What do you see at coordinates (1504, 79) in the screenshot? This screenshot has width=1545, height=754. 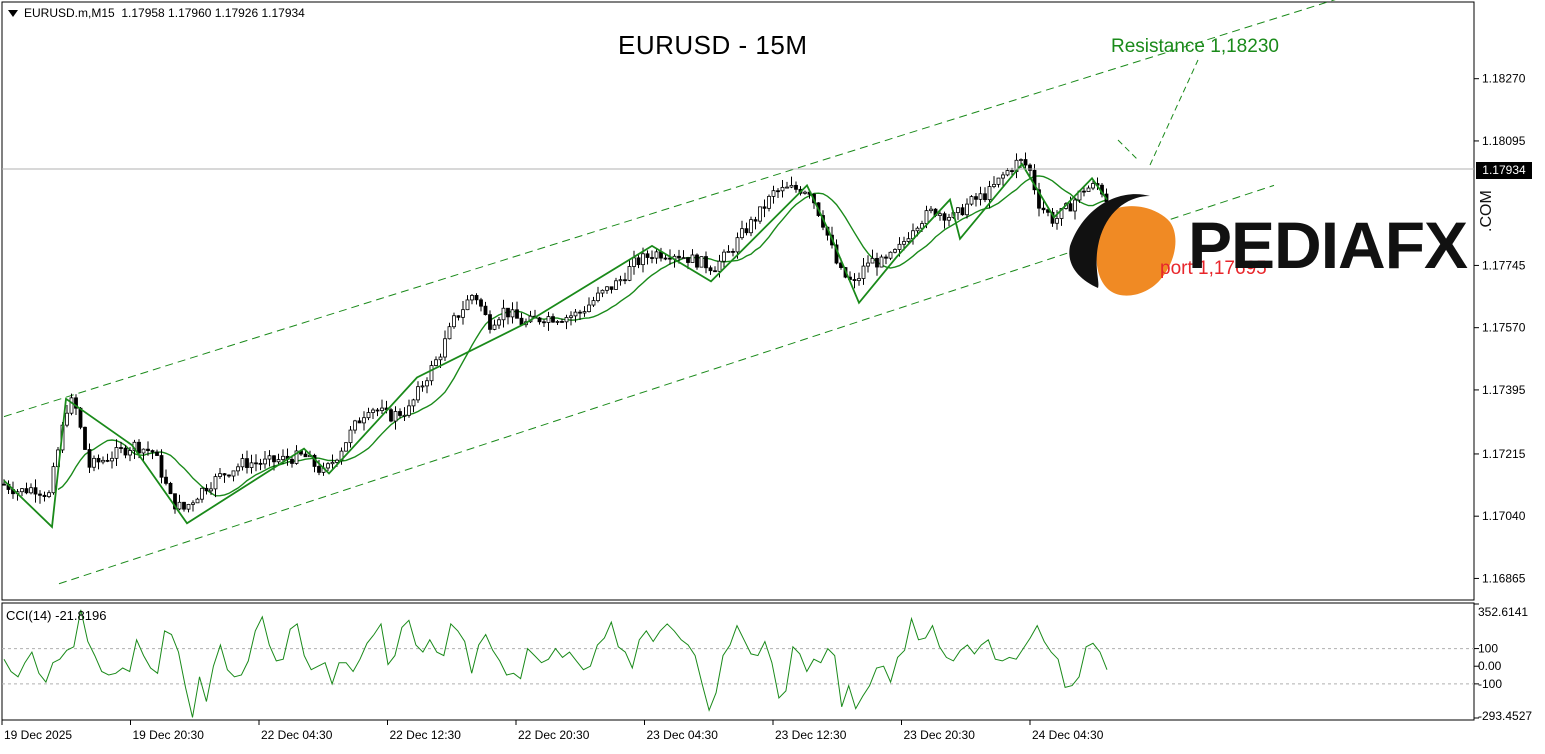 I see `price-tick-label: 1.18270` at bounding box center [1504, 79].